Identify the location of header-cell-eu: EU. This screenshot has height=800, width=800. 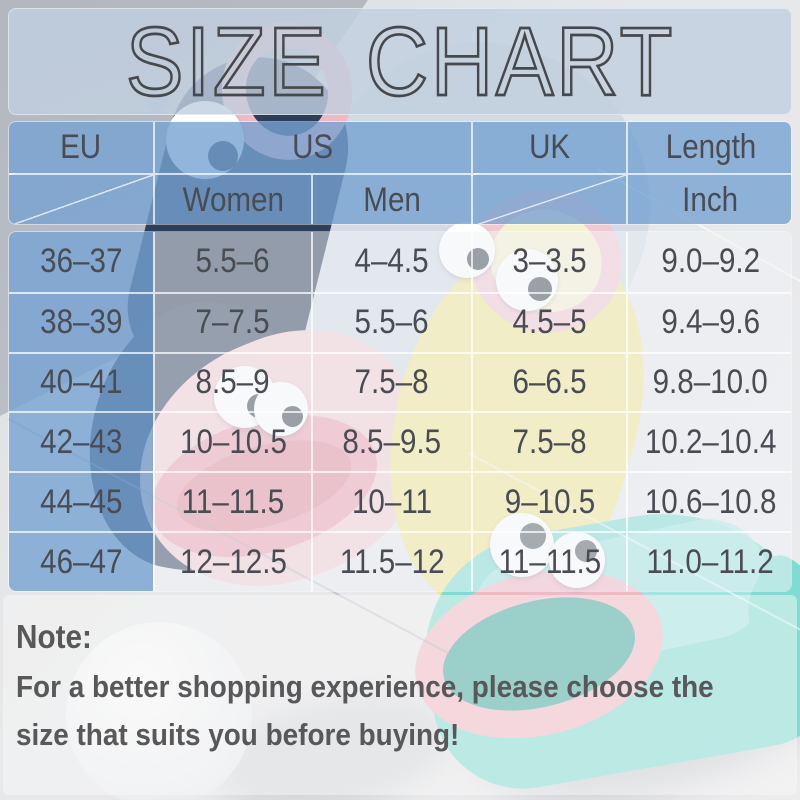
(81, 147).